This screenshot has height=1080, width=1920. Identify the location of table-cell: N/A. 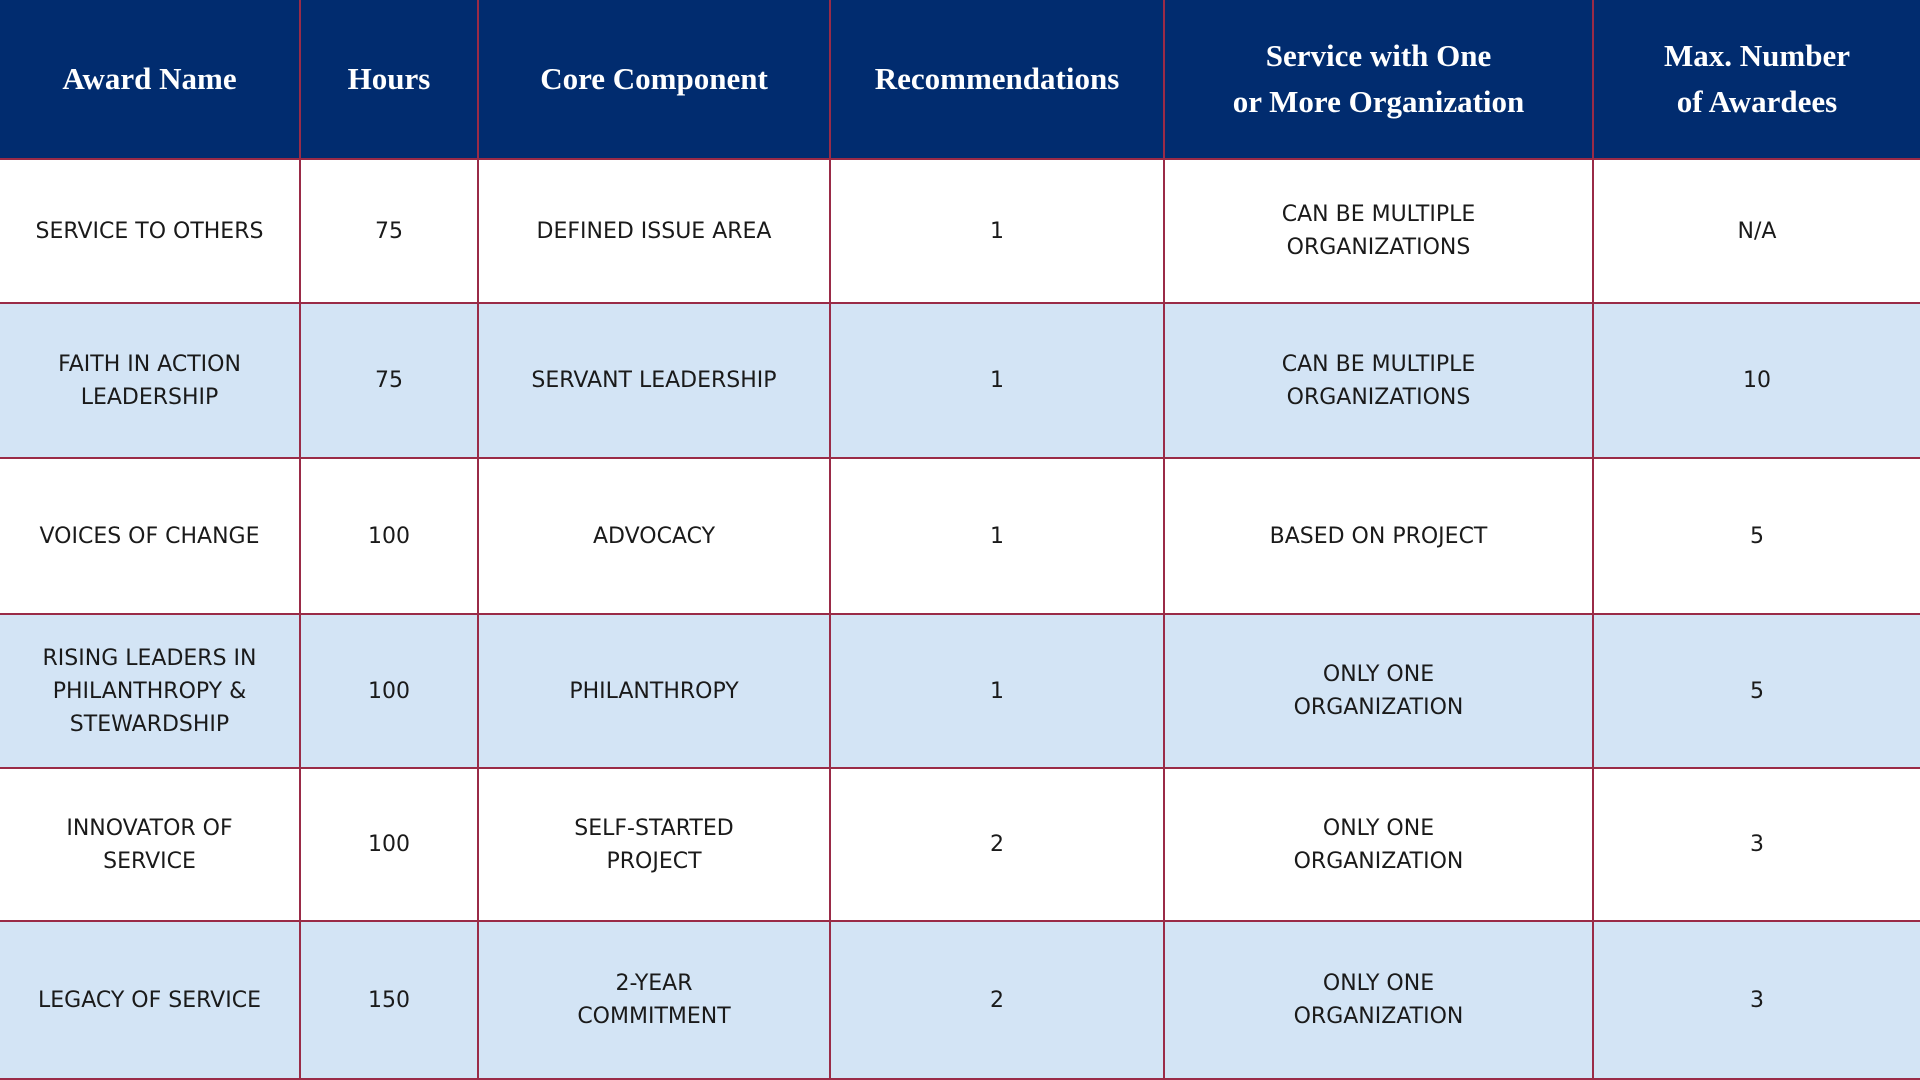
(1757, 232).